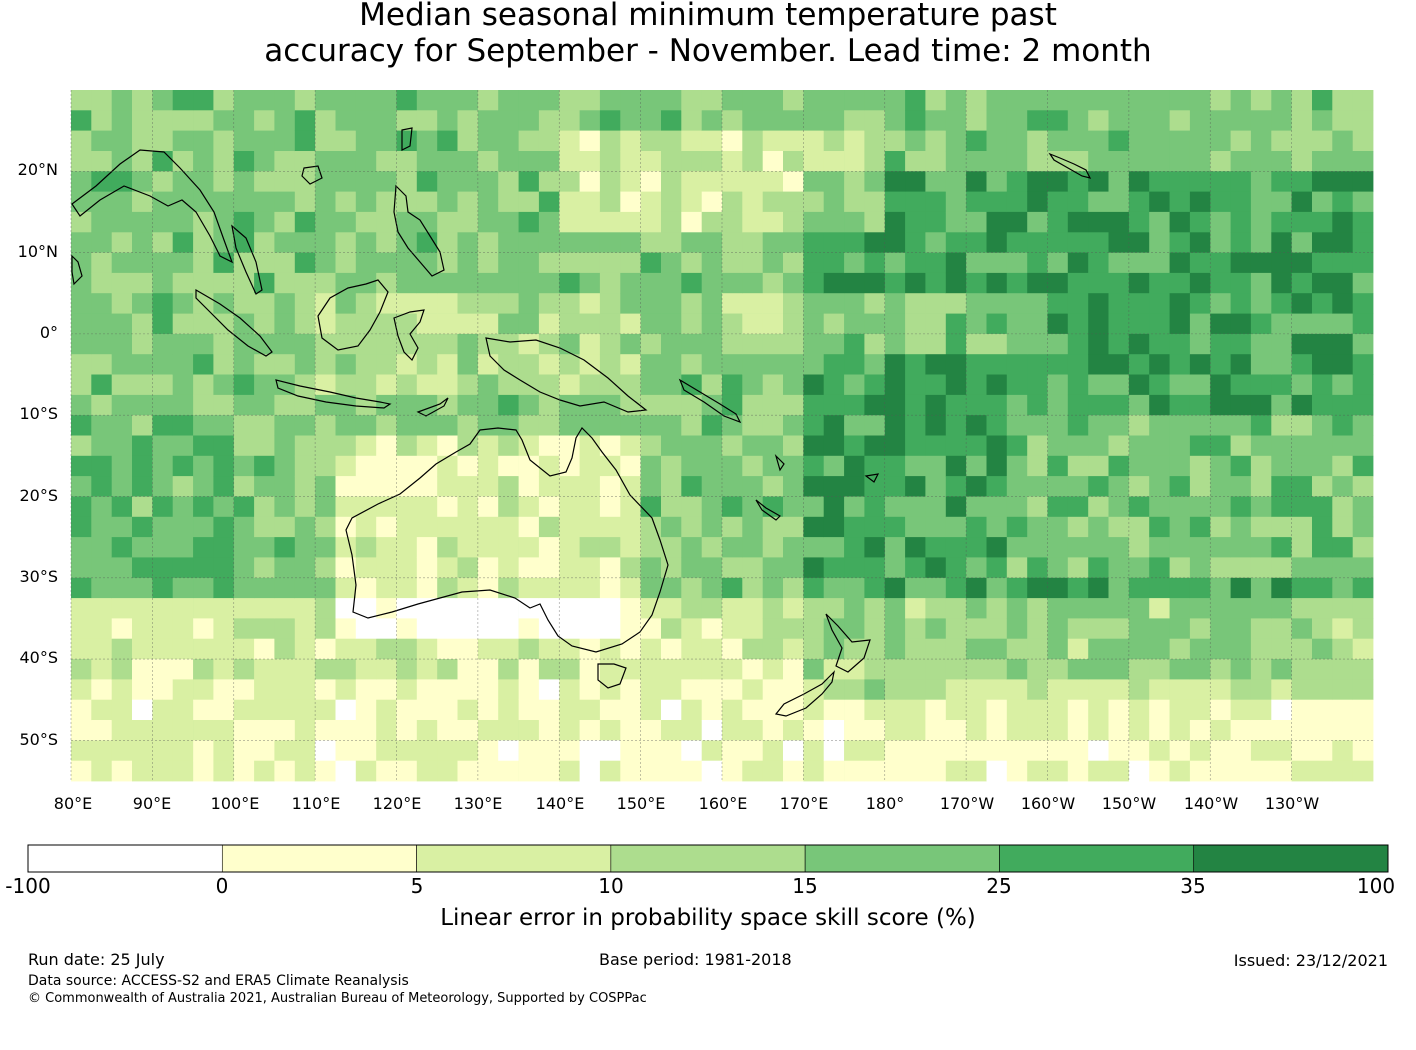 The height and width of the screenshot is (1050, 1416). I want to click on colorbar-bin, so click(514, 858).